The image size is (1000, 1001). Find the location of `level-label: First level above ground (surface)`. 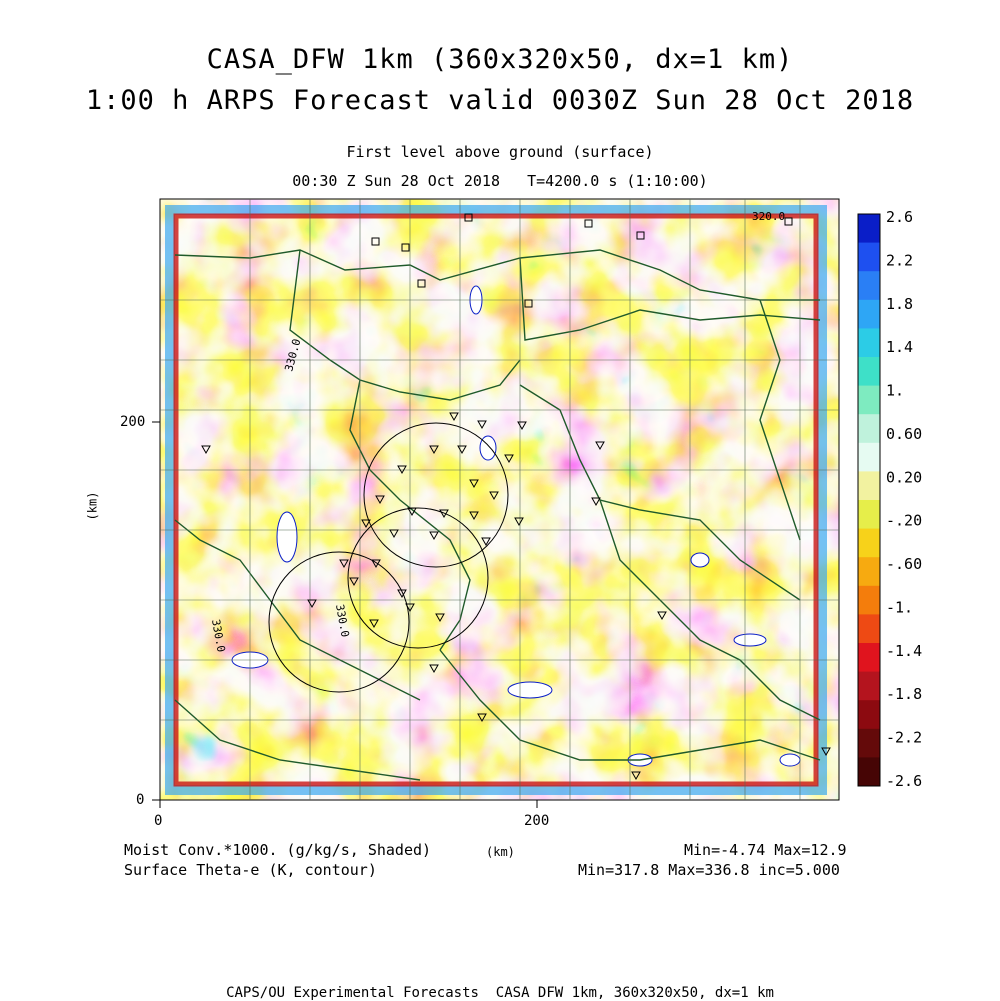

level-label: First level above ground (surface) is located at coordinates (500, 152).